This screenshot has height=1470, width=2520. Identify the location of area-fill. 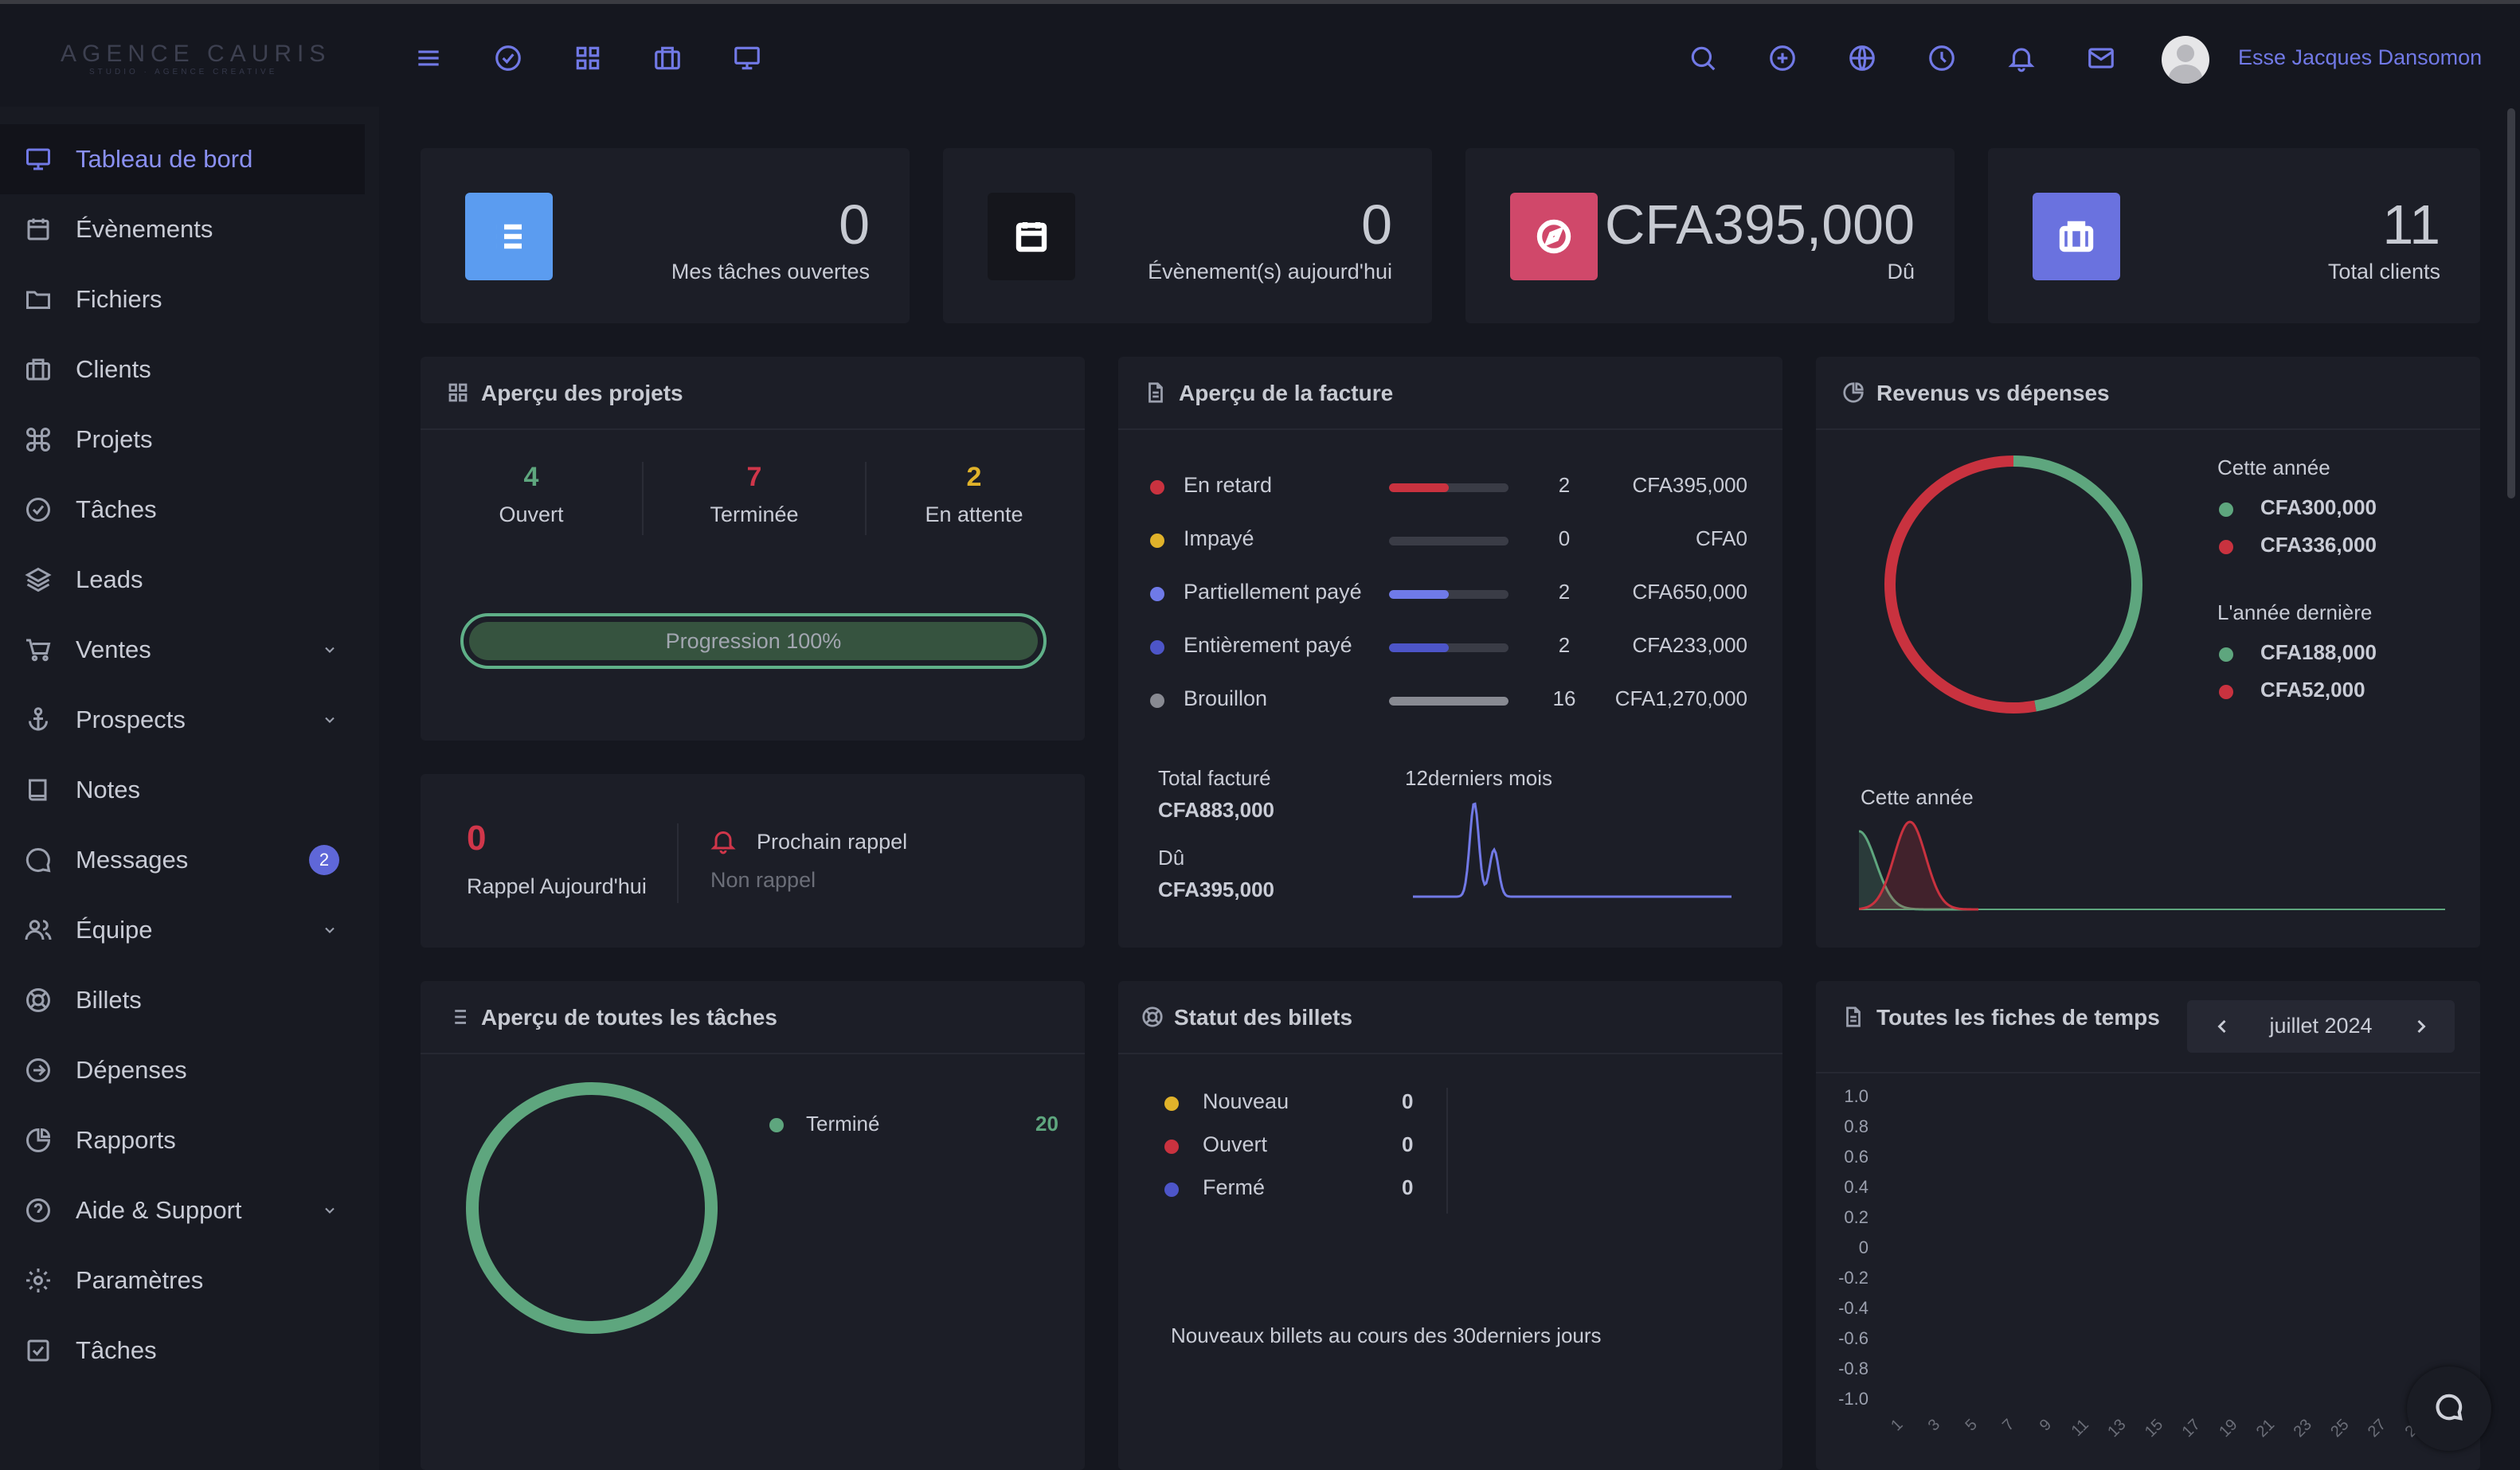
(1918, 866).